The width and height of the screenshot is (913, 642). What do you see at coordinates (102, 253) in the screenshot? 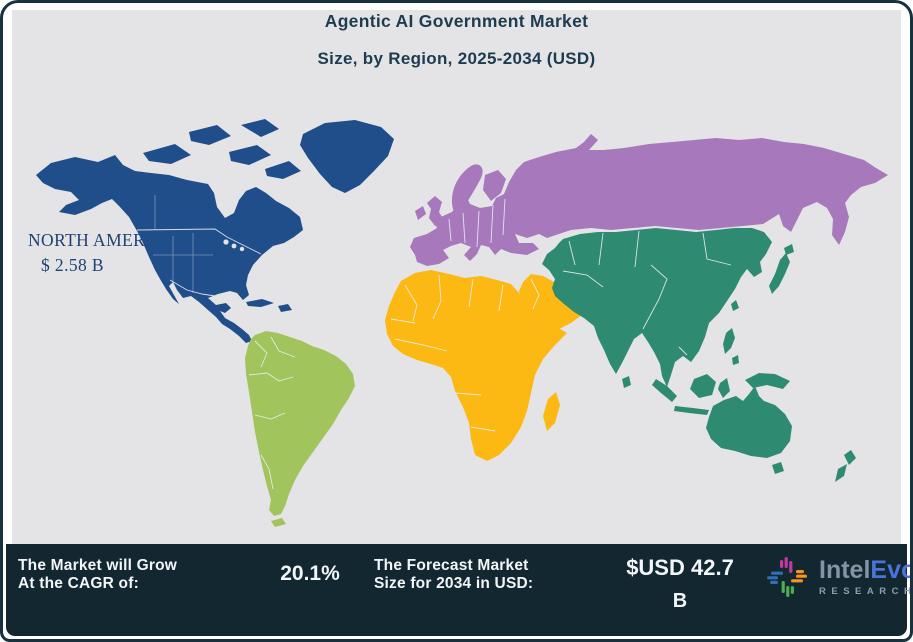
I see `north-america-label: NORTH AMERICA $ 2.58 B` at bounding box center [102, 253].